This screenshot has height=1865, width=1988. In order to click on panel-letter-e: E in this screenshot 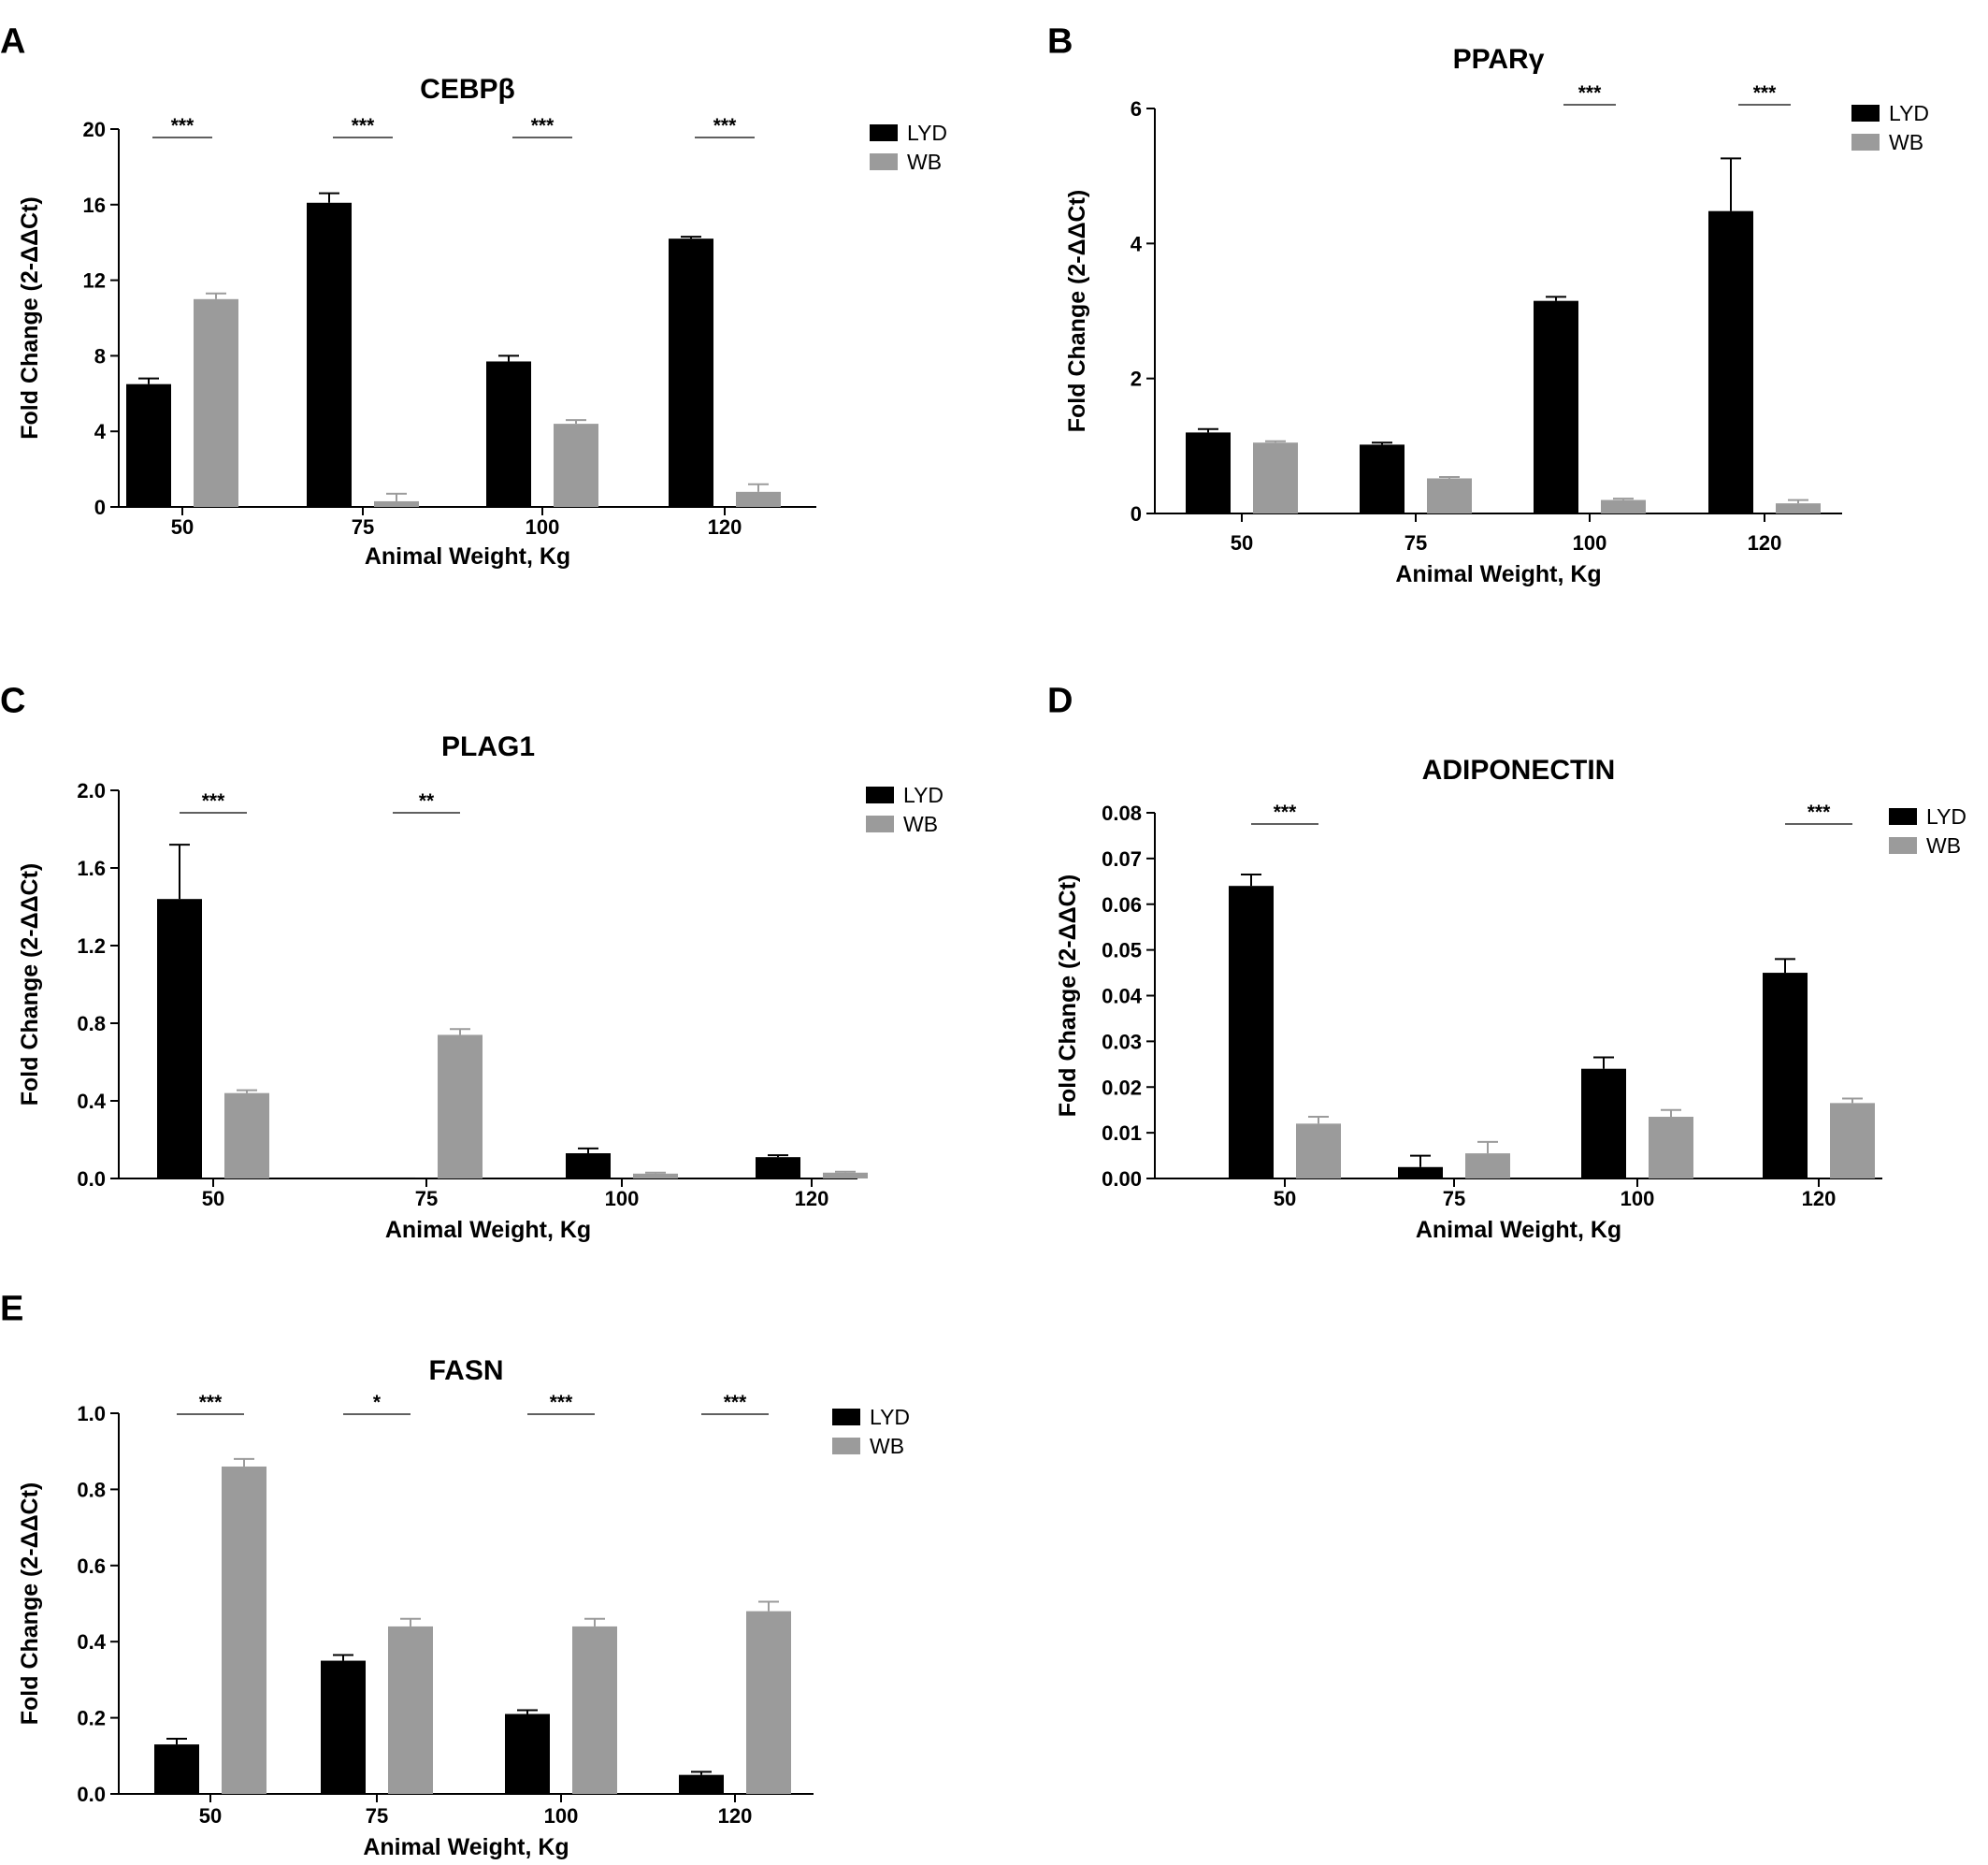, I will do `click(12, 1308)`.